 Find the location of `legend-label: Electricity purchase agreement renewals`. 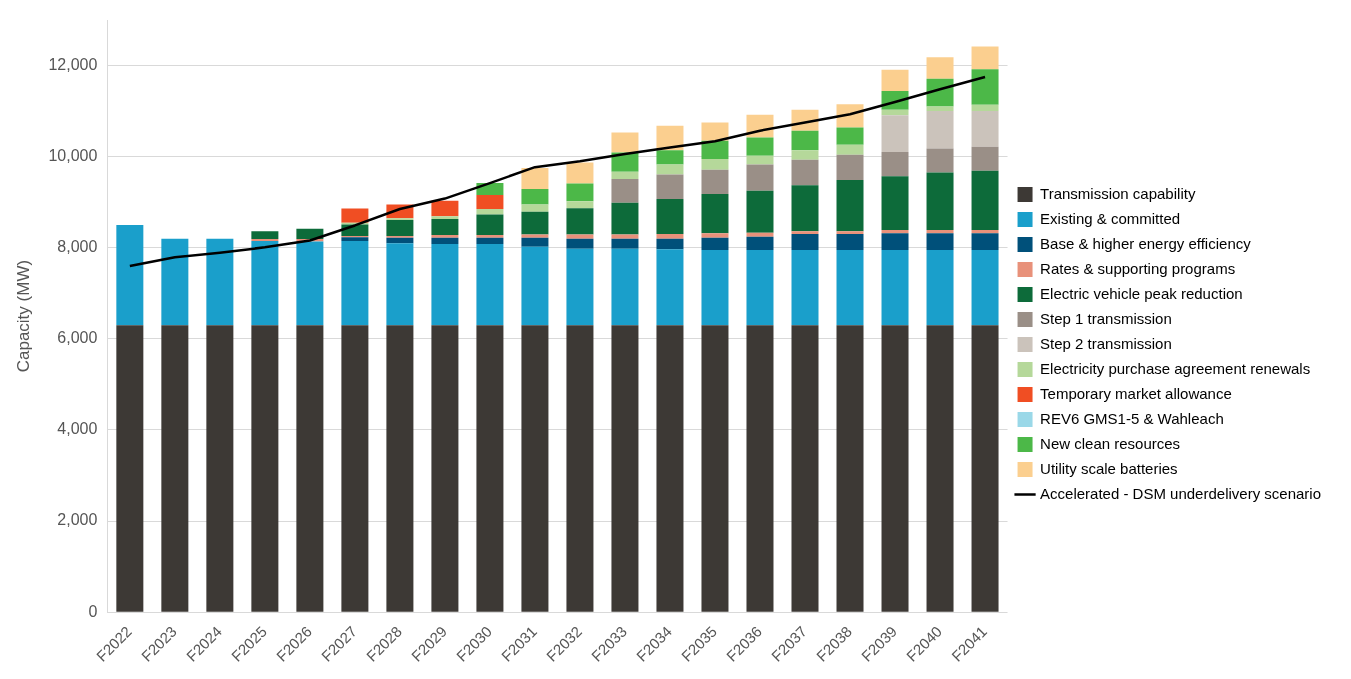

legend-label: Electricity purchase agreement renewals is located at coordinates (1175, 368).